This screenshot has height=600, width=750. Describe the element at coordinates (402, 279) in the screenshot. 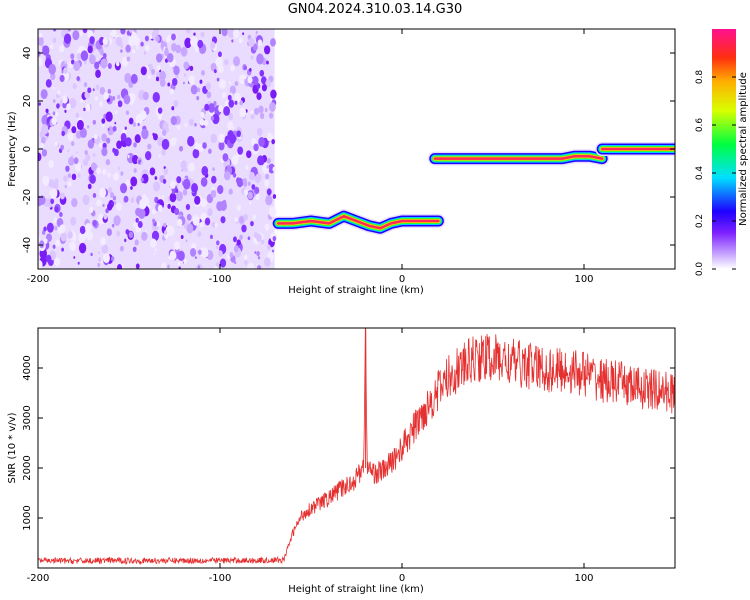

I see `x-tick-label: 0` at that location.